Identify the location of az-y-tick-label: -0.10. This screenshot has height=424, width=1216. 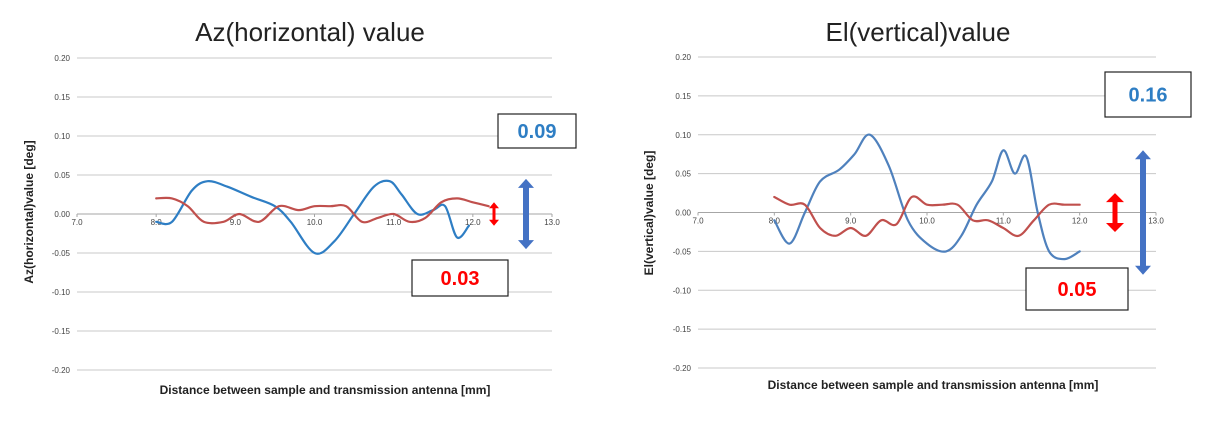
(61, 292).